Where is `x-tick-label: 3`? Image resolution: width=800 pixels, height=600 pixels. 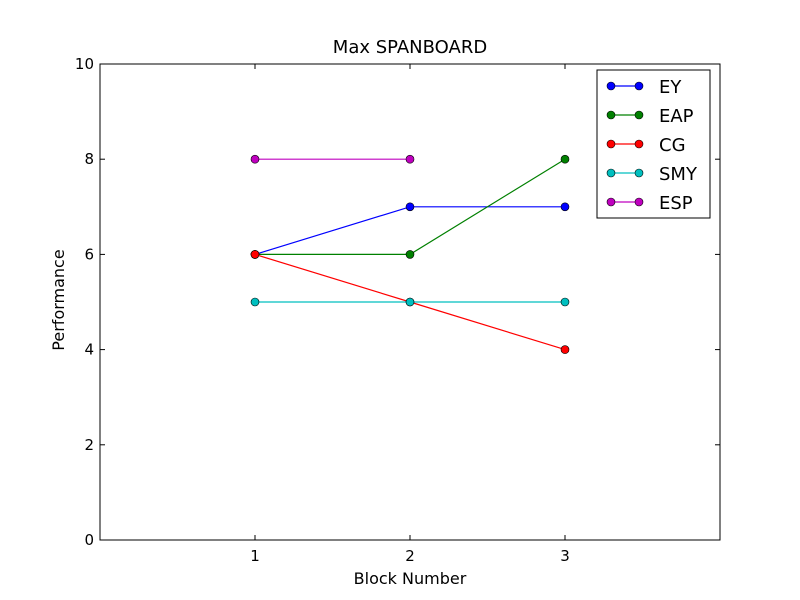
x-tick-label: 3 is located at coordinates (565, 556).